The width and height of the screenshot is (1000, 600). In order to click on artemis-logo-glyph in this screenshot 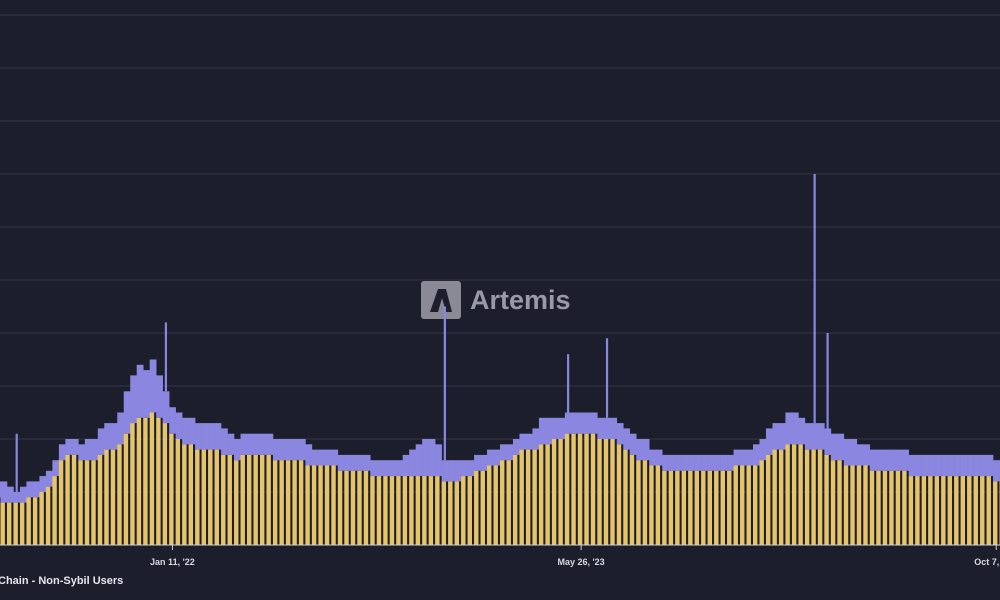, I will do `click(441, 300)`.